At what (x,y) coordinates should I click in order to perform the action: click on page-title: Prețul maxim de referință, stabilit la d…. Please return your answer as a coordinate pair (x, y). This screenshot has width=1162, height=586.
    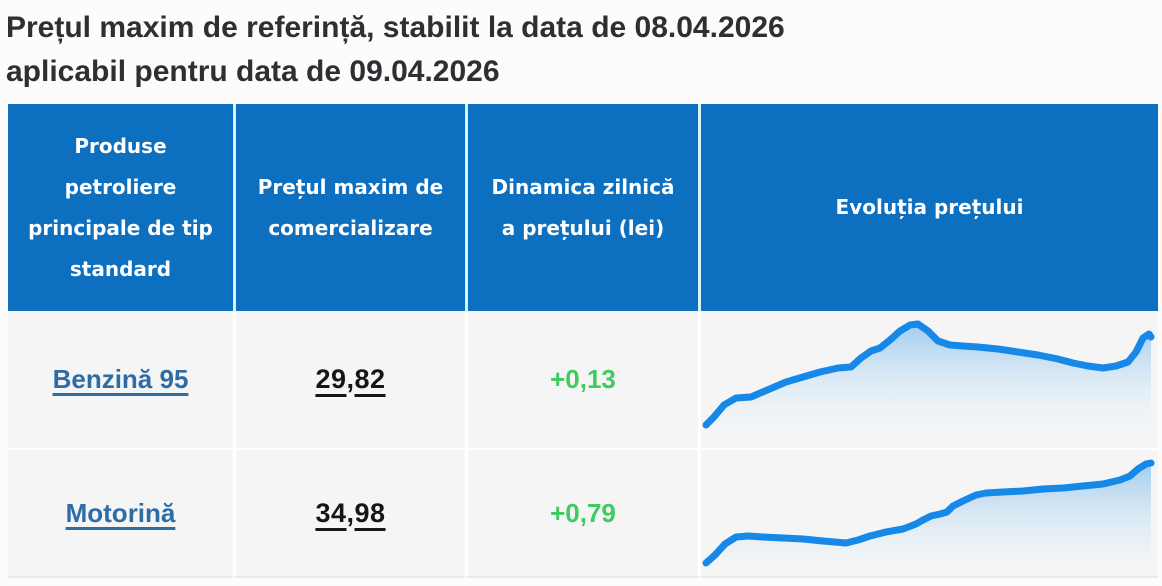
    Looking at the image, I should click on (395, 50).